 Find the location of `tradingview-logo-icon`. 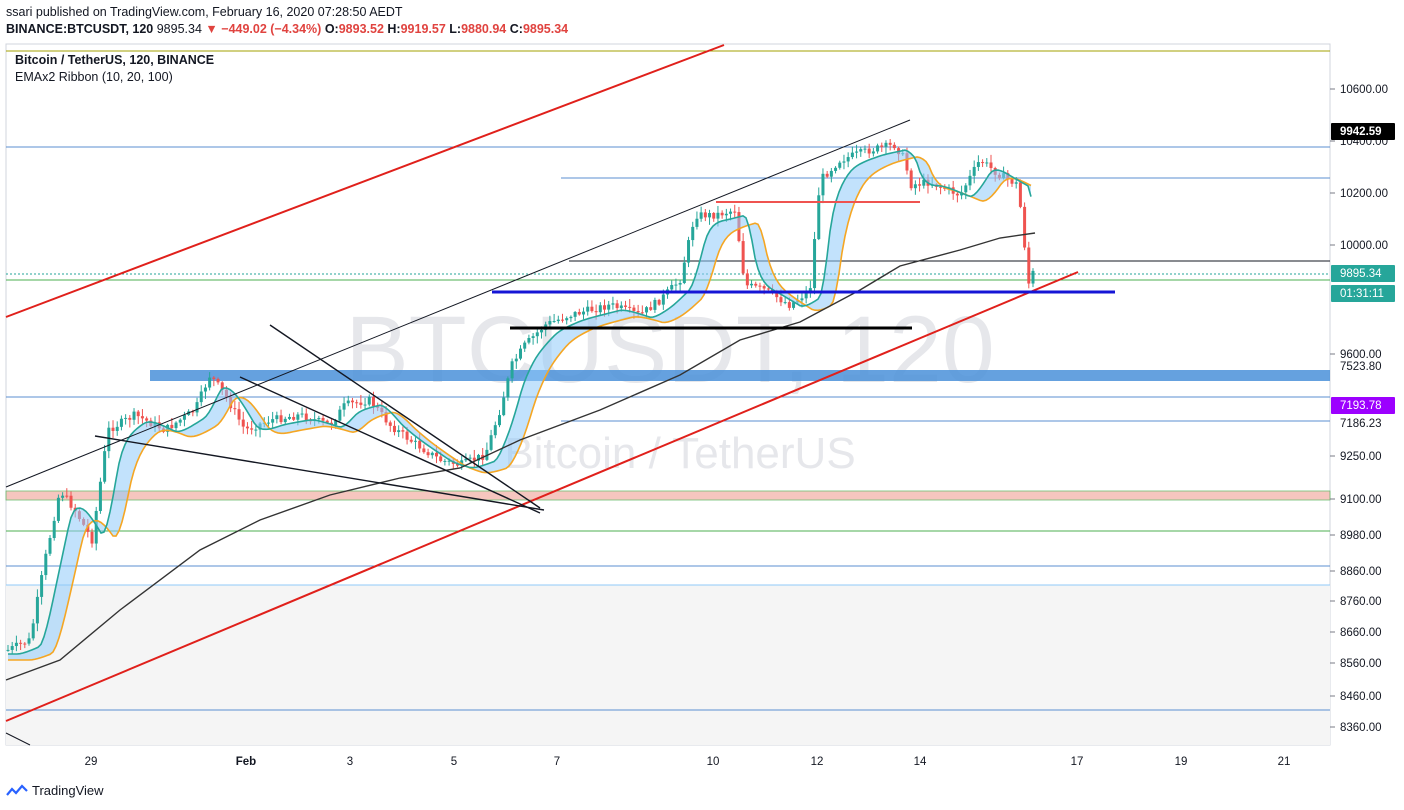

tradingview-logo-icon is located at coordinates (17, 789).